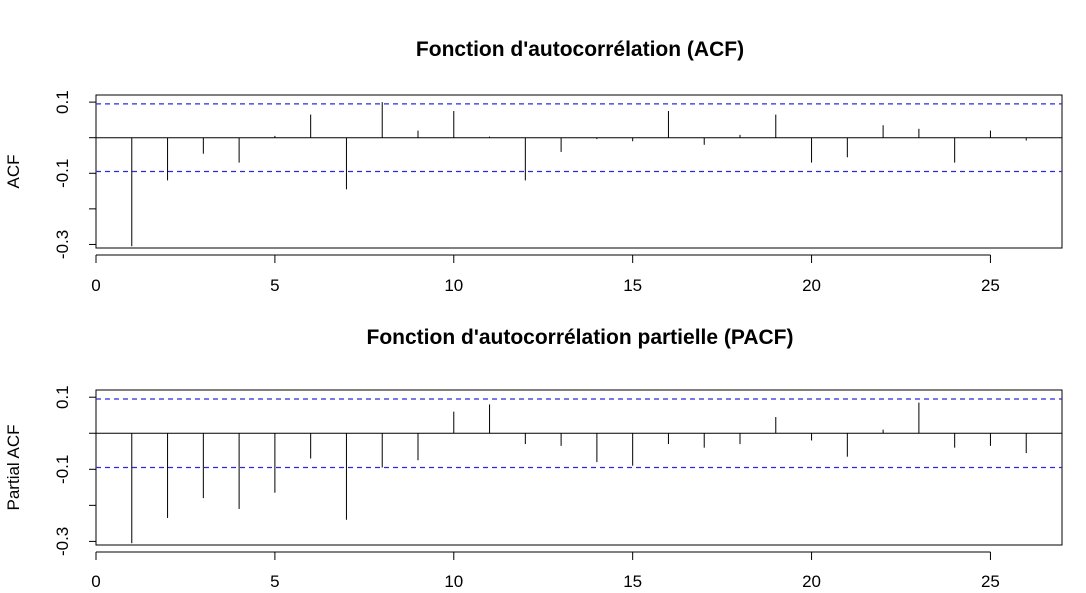 Image resolution: width=1086 pixels, height=593 pixels. I want to click on y-axis-label: Partial ACF, so click(13, 468).